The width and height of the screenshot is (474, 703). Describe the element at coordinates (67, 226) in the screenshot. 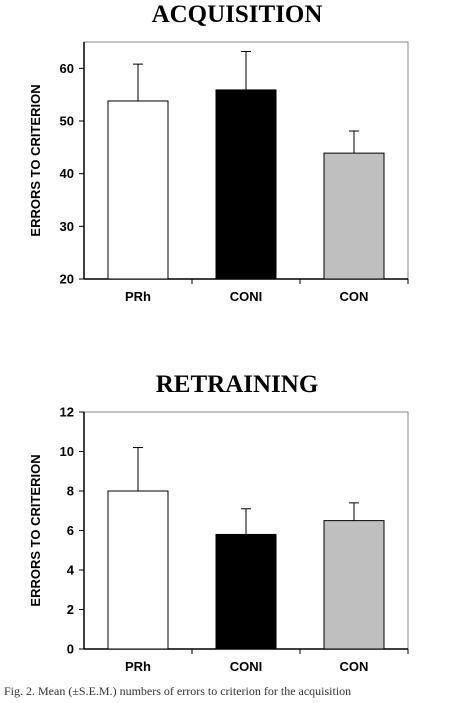

I see `y-tick-label: 30` at that location.